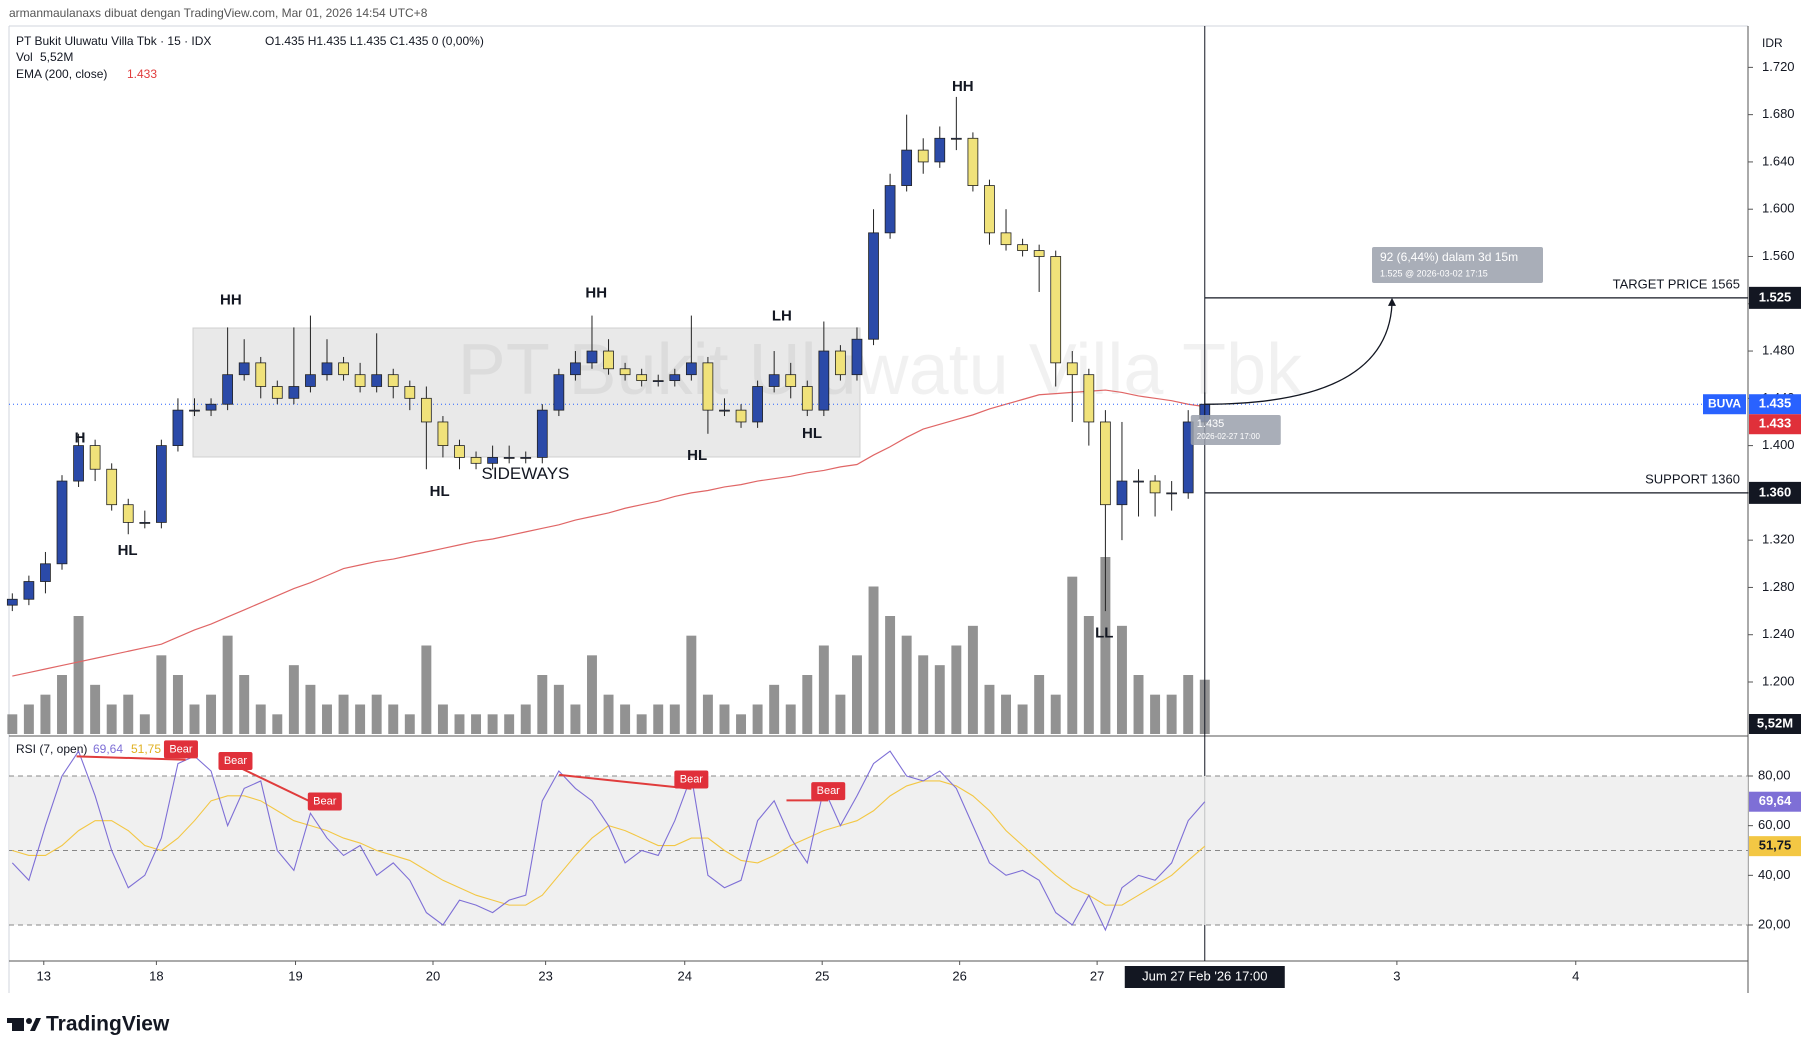 Image resolution: width=1819 pixels, height=1054 pixels. What do you see at coordinates (684, 975) in the screenshot?
I see `x-tick-label: 24` at bounding box center [684, 975].